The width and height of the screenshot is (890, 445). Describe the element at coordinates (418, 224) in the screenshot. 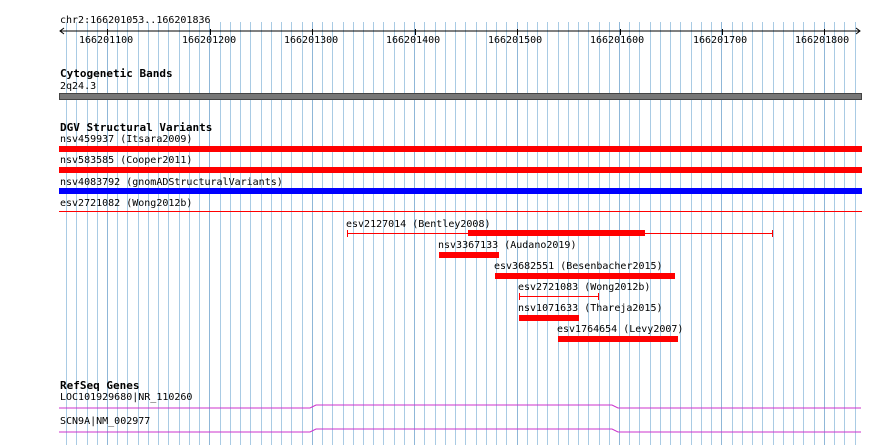

I see `variant-label: esv2127014 (Bentley2008)` at that location.